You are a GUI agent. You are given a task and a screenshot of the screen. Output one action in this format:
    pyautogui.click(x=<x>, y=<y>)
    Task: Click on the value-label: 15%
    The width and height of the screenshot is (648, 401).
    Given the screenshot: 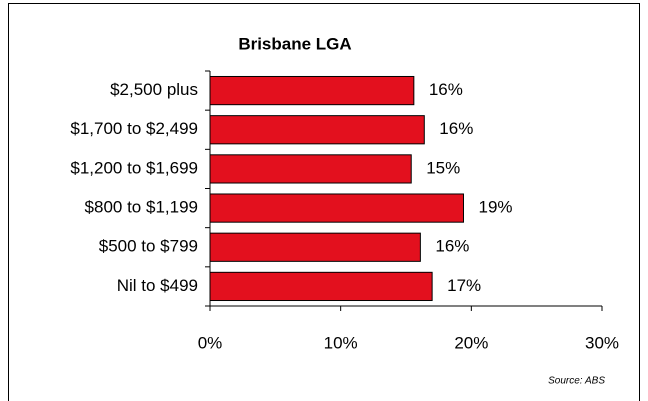 What is the action you would take?
    pyautogui.click(x=443, y=167)
    